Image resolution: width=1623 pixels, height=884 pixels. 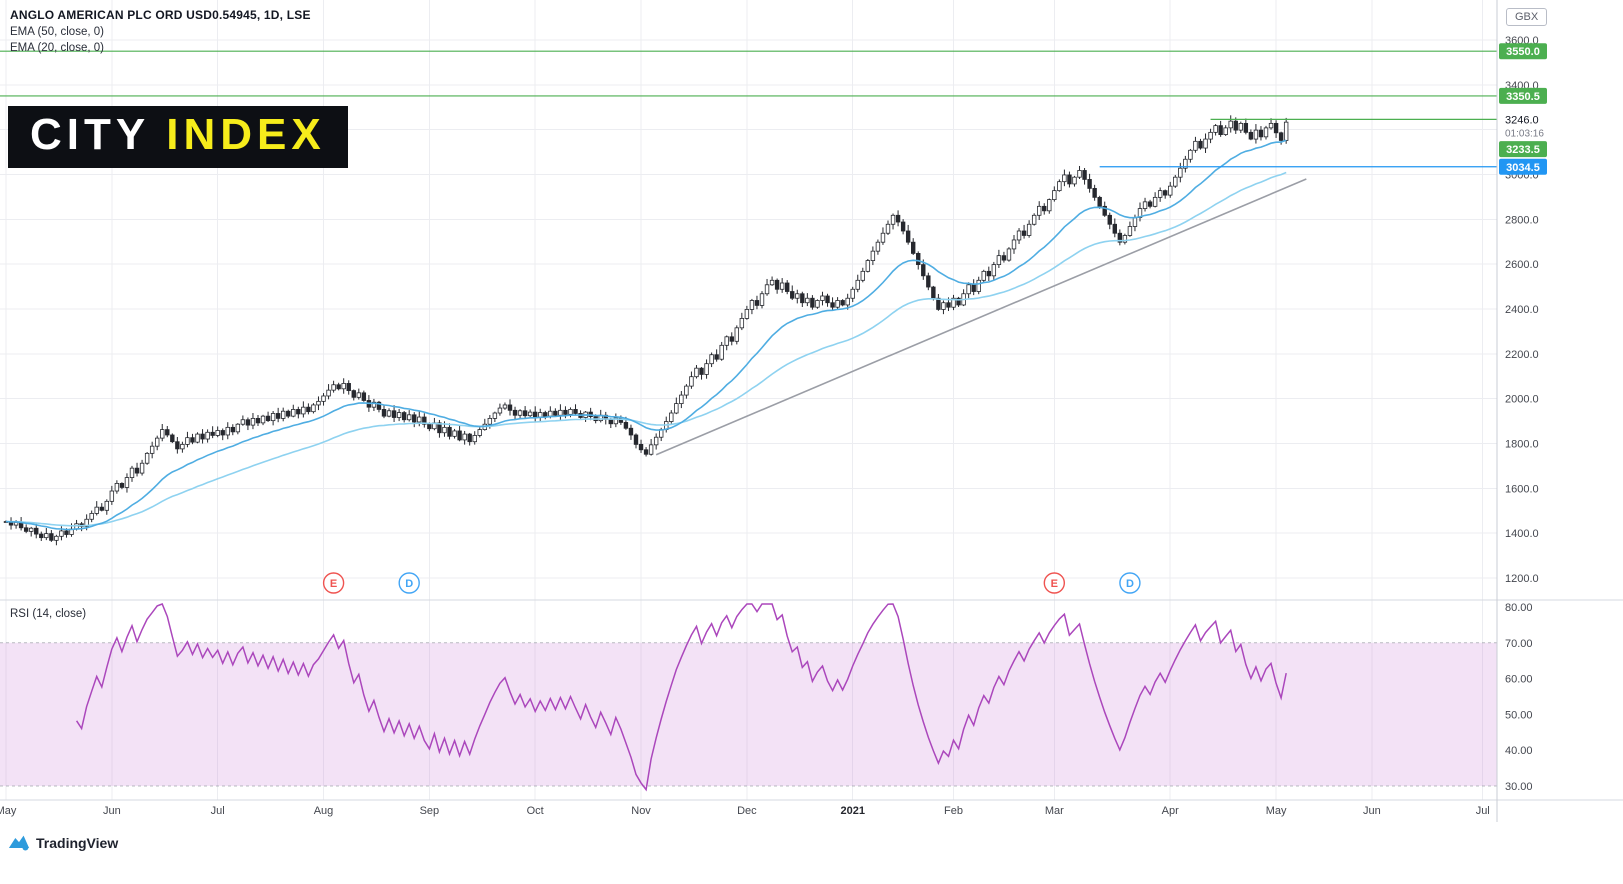 I want to click on svg-text: 2800.0, so click(x=1522, y=220).